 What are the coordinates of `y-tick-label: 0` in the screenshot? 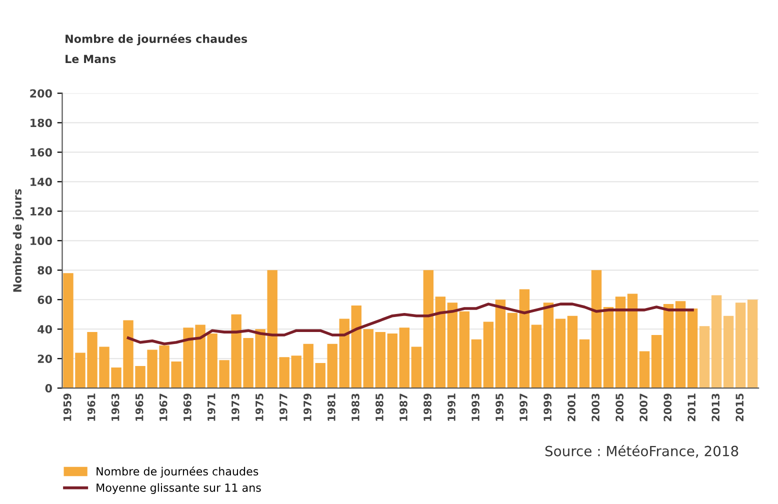 It's located at (48, 388).